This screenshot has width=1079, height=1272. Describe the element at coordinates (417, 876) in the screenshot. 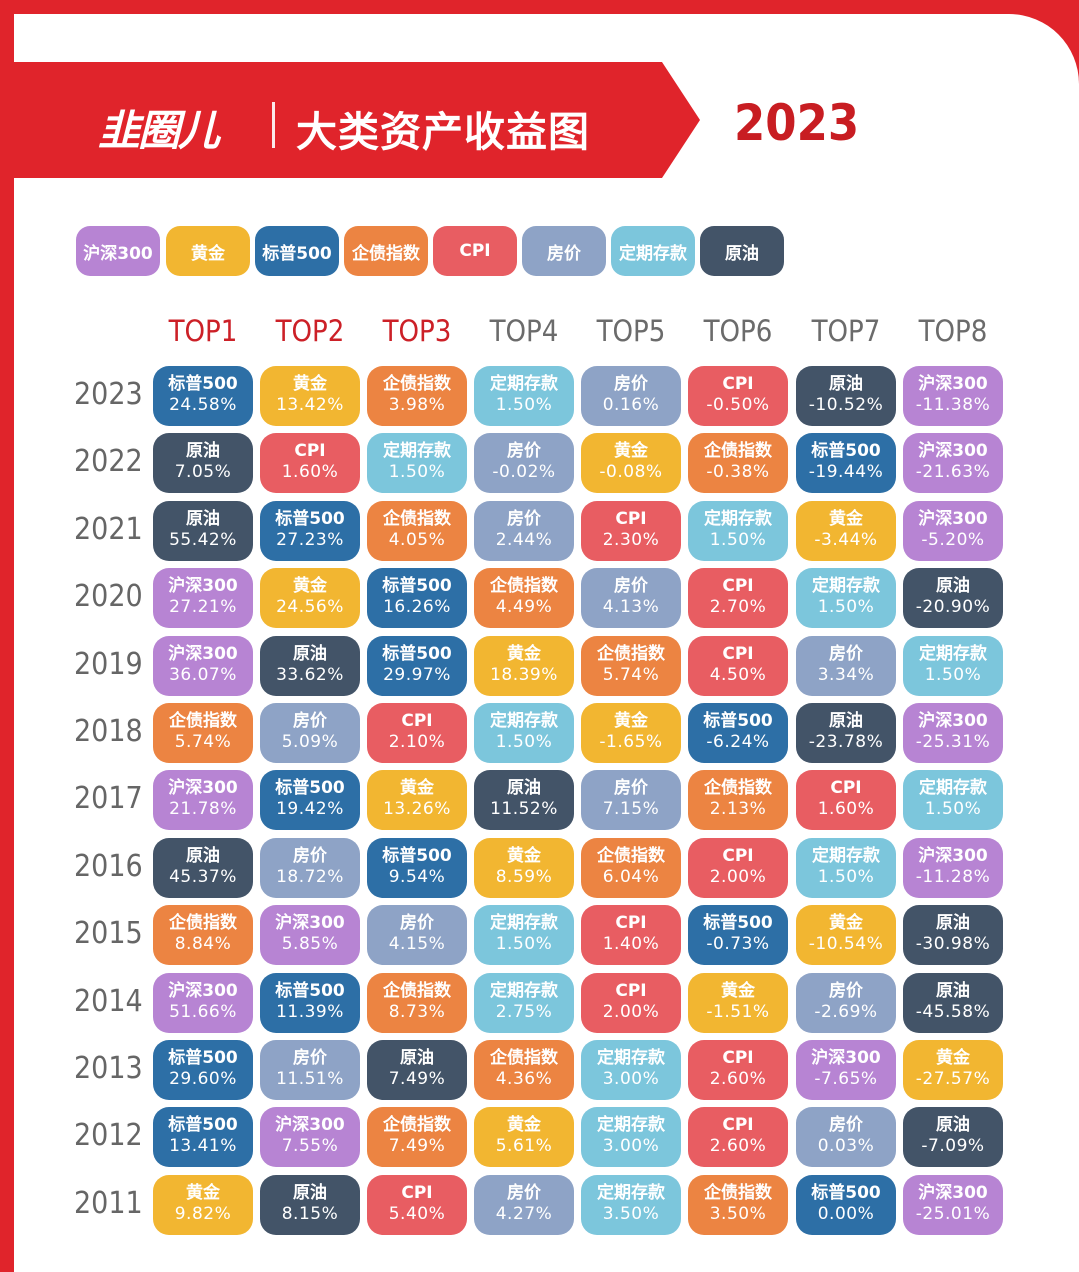

I see `asset-return: 9.54%` at that location.